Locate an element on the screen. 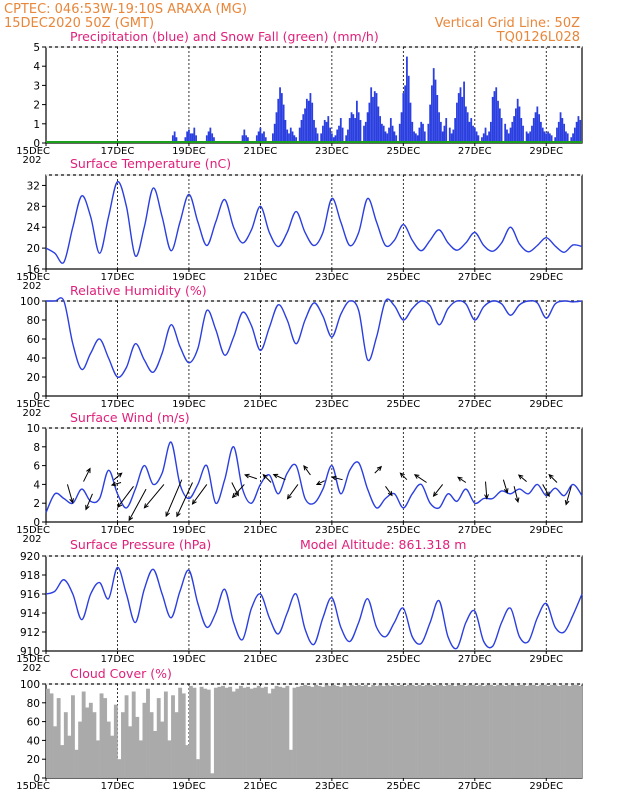  rh-ytick-label: 0 is located at coordinates (36, 397).